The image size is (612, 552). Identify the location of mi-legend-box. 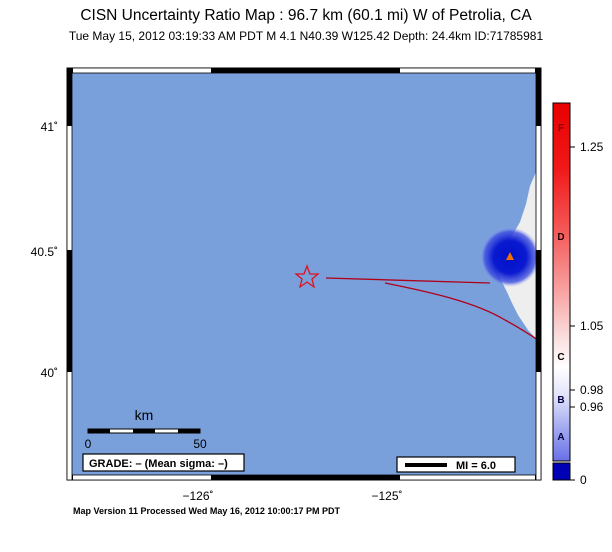
(456, 464).